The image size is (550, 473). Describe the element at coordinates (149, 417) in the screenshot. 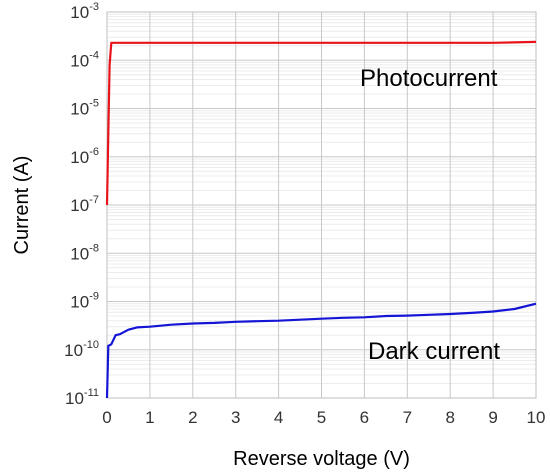

I see `x-tick-label: 1` at that location.